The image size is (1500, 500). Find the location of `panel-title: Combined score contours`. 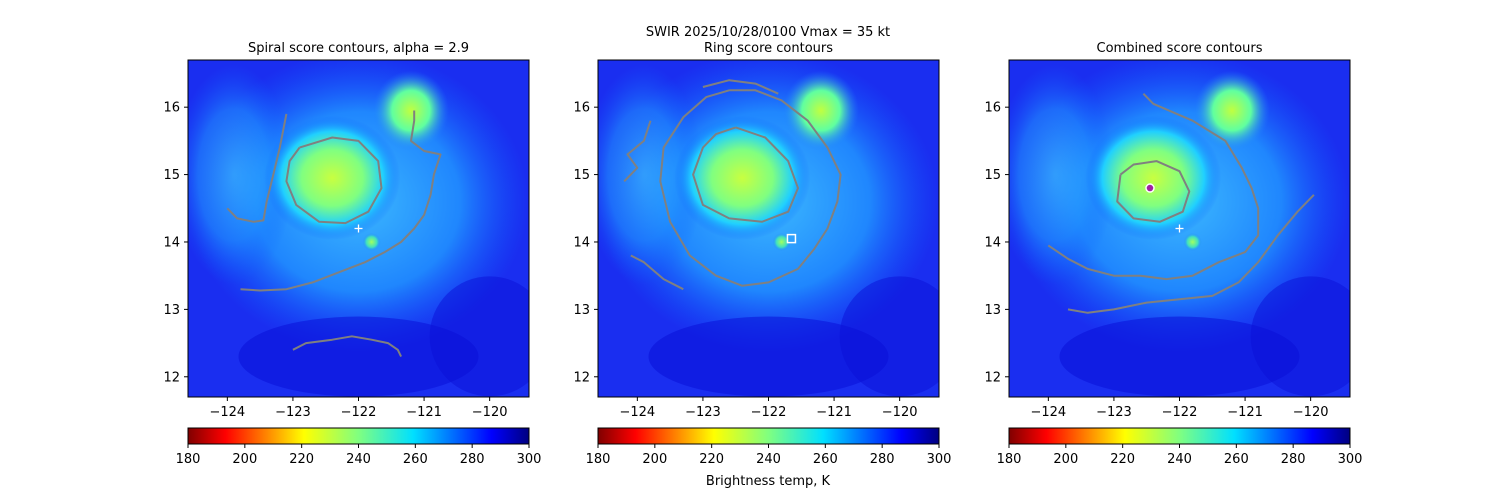

panel-title: Combined score contours is located at coordinates (1180, 48).